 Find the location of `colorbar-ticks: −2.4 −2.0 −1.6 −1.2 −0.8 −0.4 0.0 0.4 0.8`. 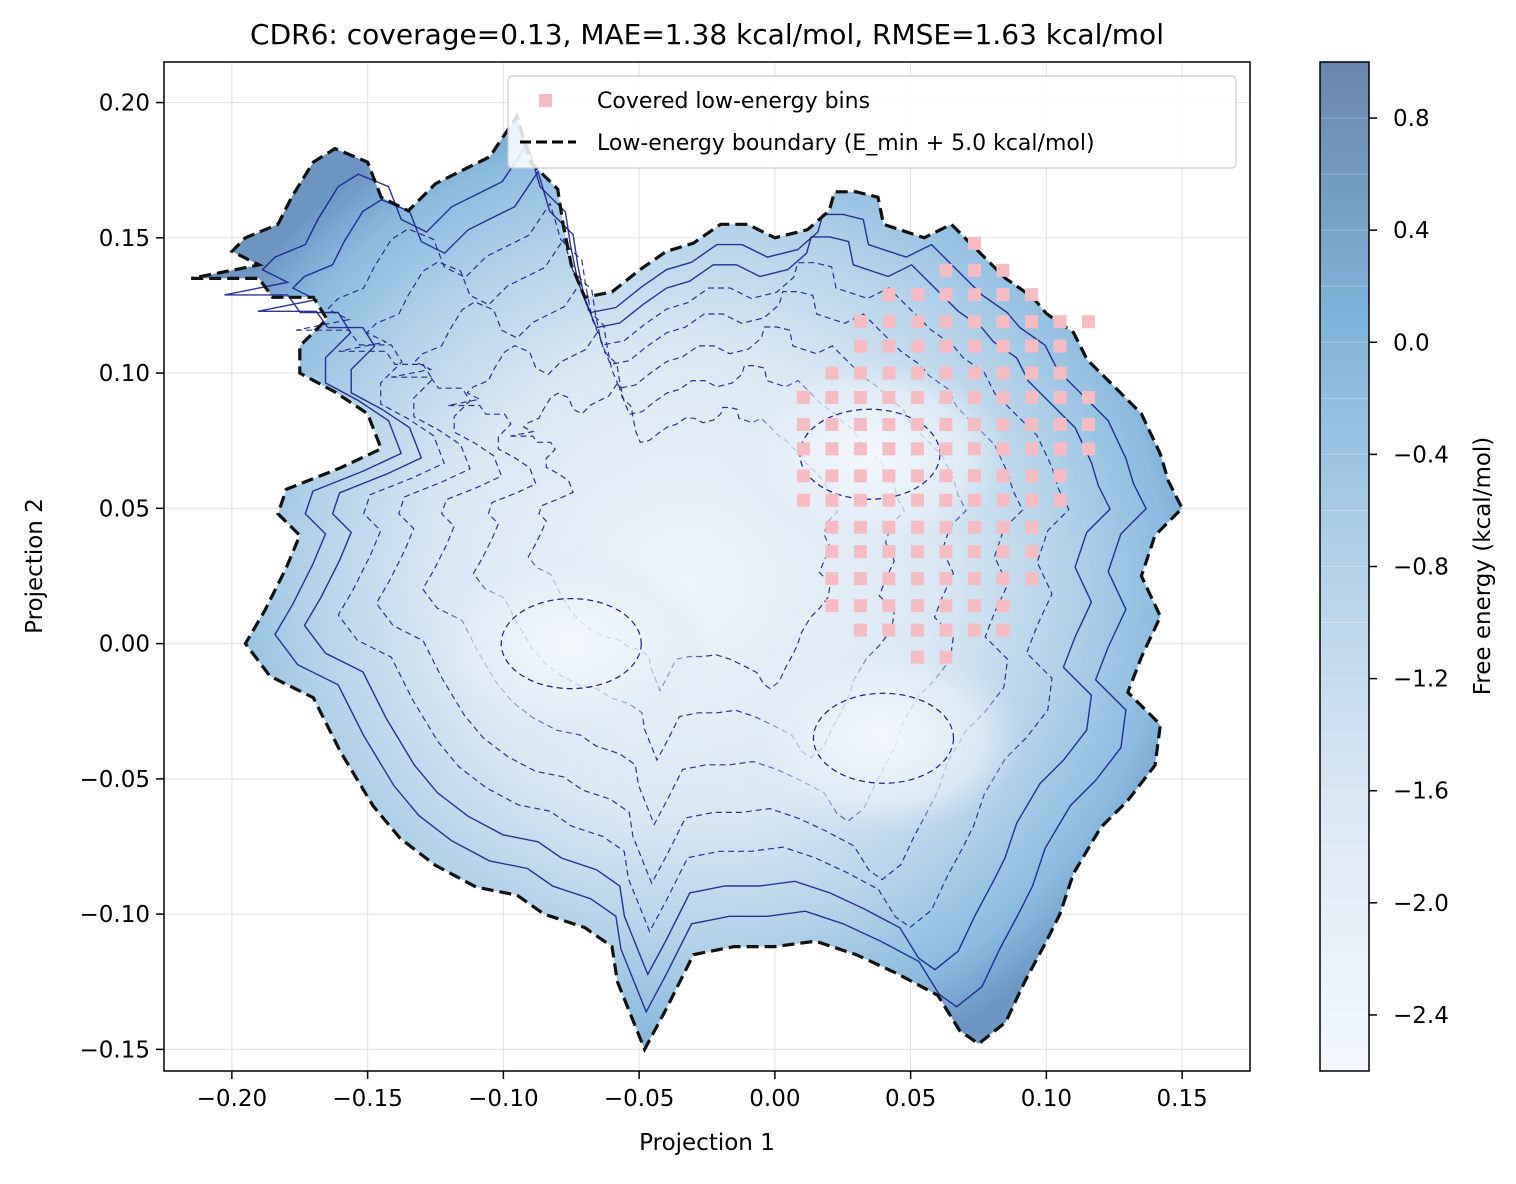

colorbar-ticks: −2.4 −2.0 −1.6 −1.2 −0.8 −0.4 0.0 0.4 0.8 is located at coordinates (1409, 567).